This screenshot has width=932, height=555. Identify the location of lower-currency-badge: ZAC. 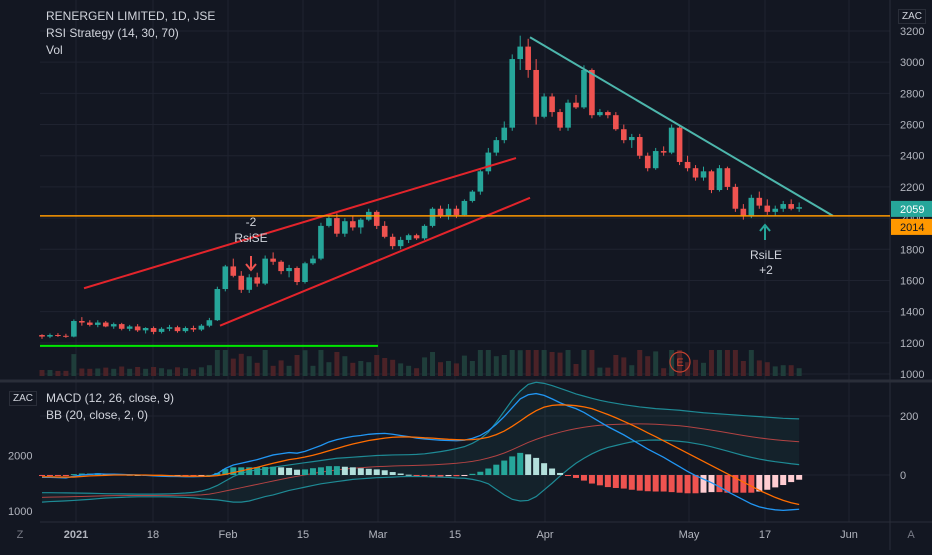
(23, 398).